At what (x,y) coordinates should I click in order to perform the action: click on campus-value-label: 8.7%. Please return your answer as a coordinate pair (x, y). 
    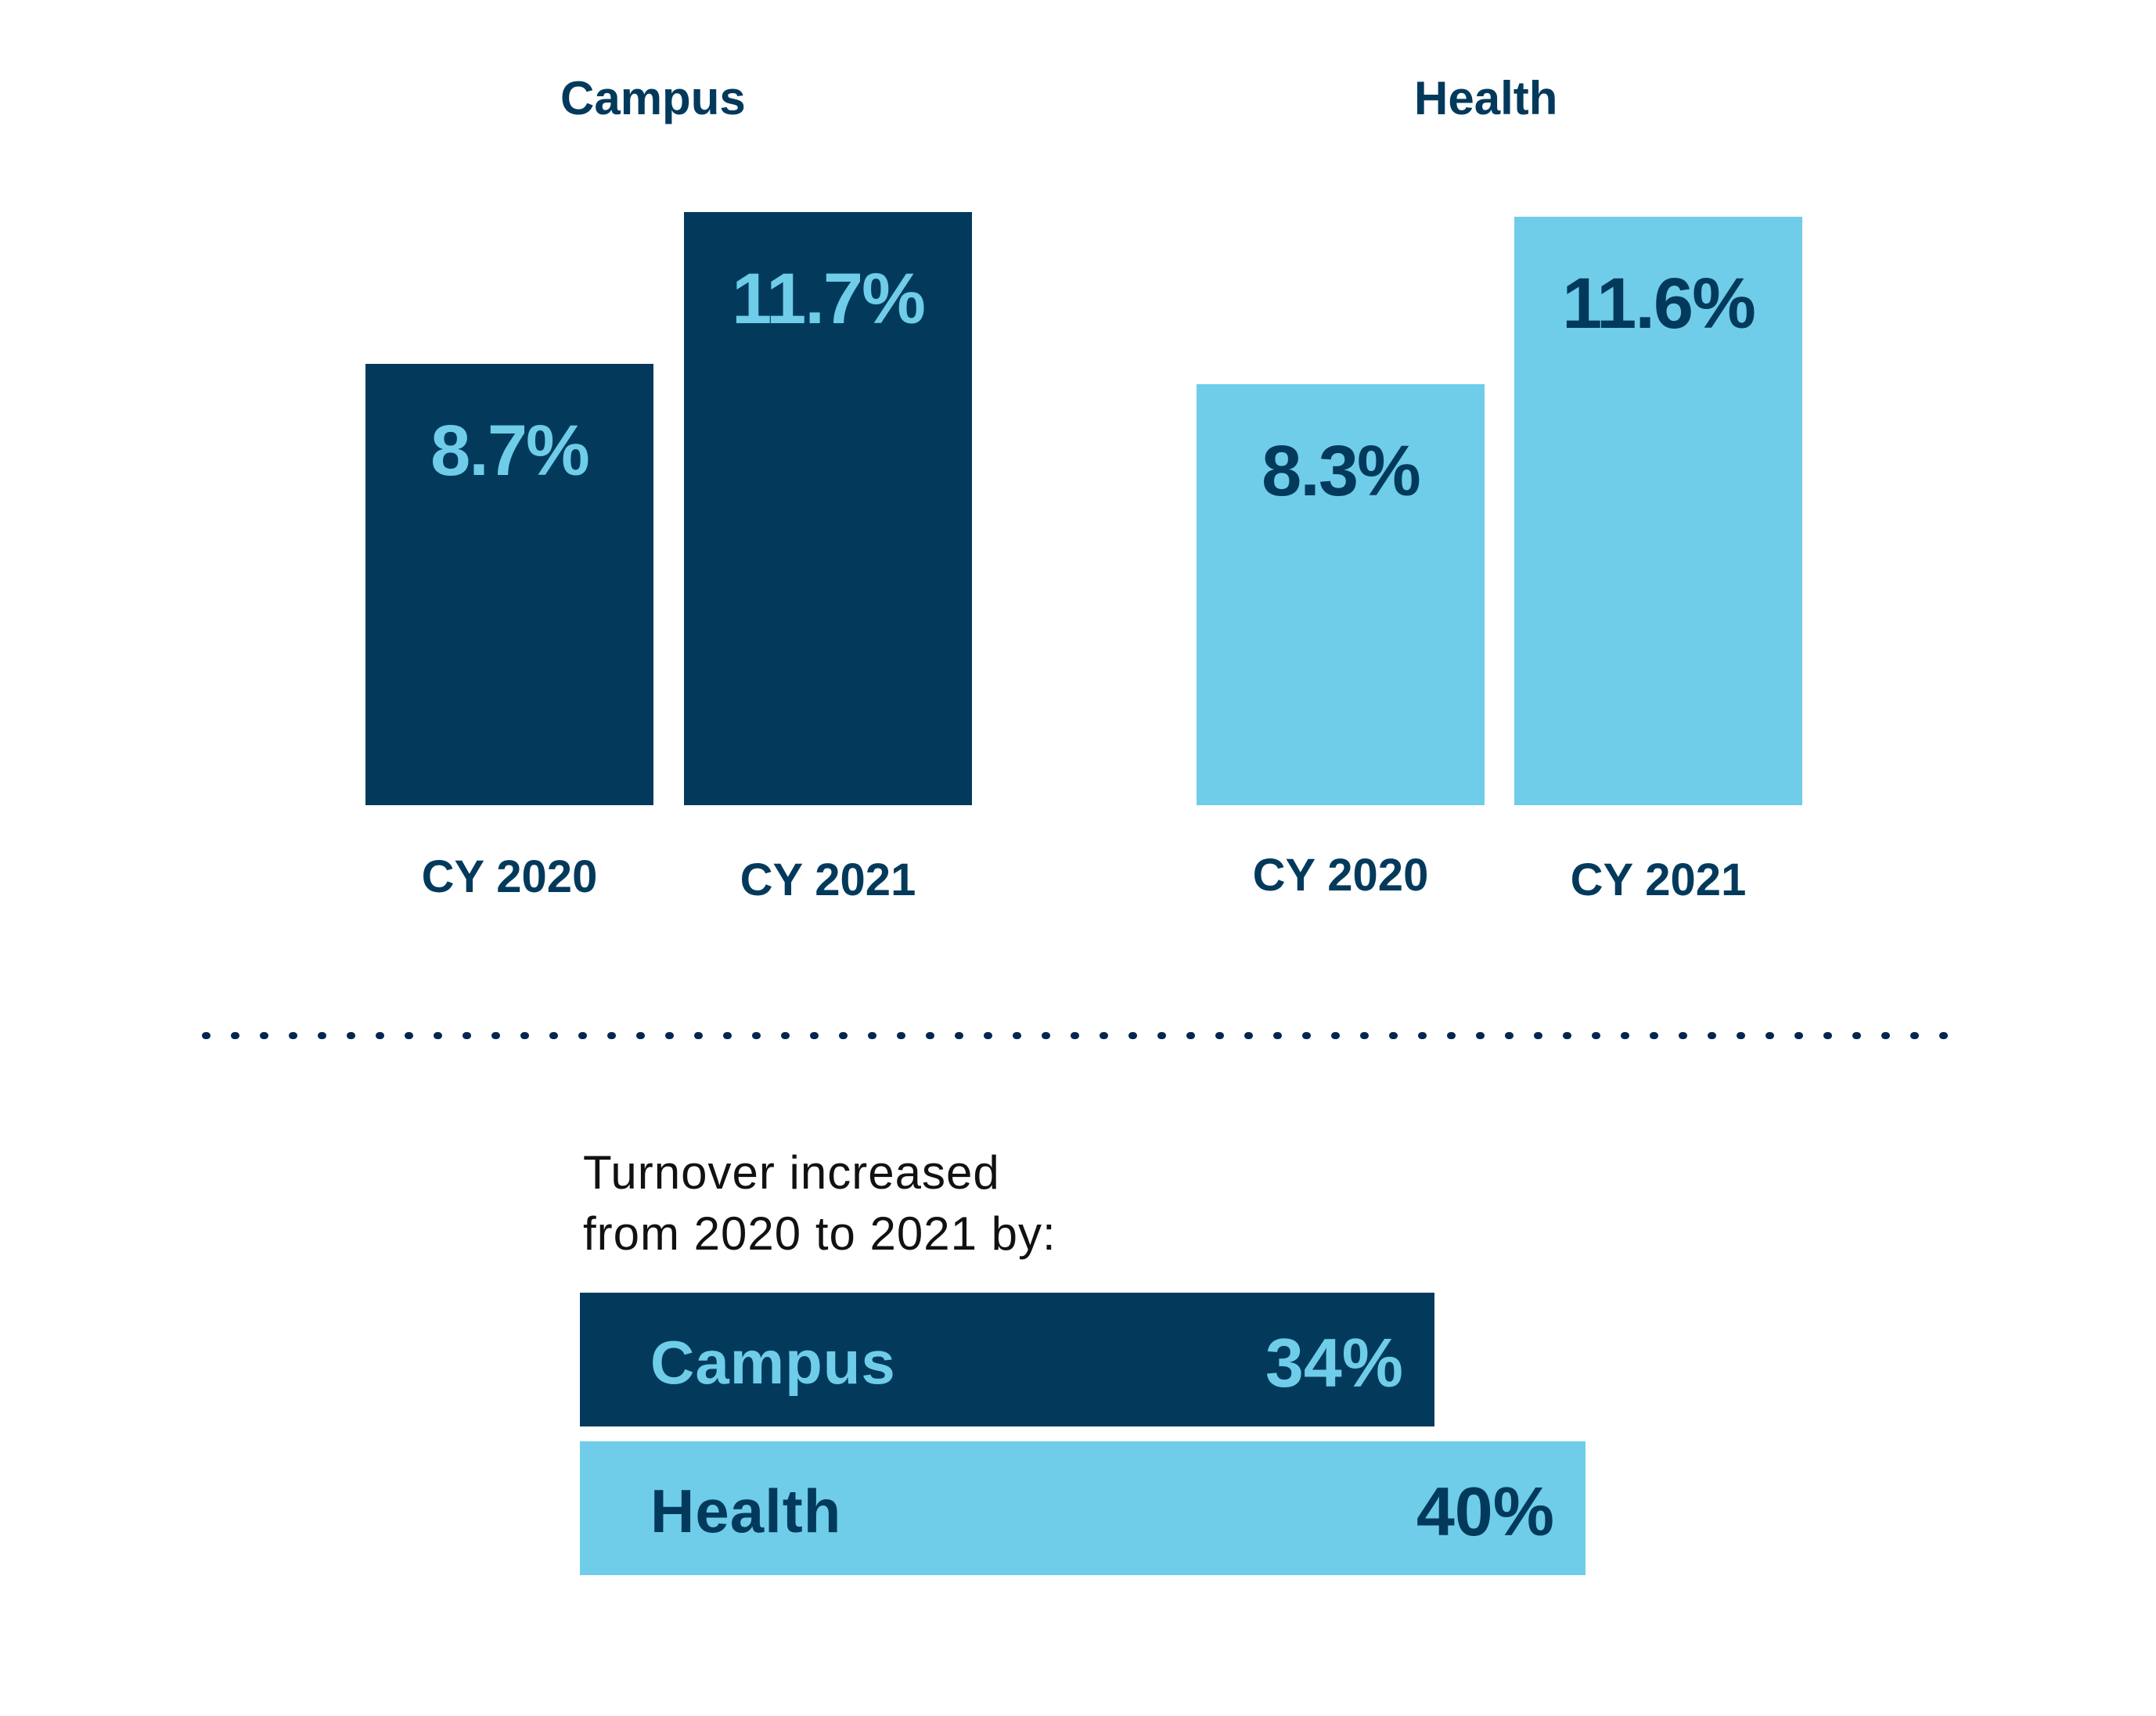
    Looking at the image, I should click on (510, 451).